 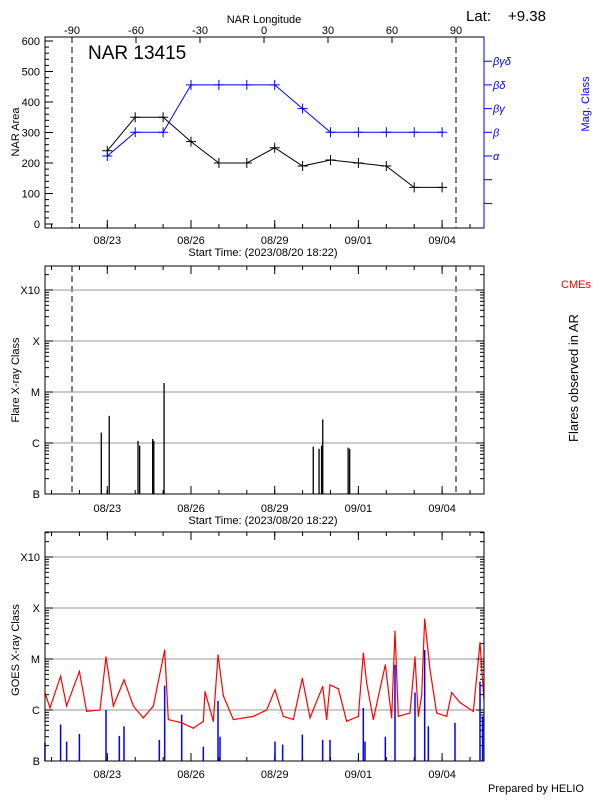 What do you see at coordinates (502, 62) in the screenshot?
I see `mag-class-tick-label: βγδ` at bounding box center [502, 62].